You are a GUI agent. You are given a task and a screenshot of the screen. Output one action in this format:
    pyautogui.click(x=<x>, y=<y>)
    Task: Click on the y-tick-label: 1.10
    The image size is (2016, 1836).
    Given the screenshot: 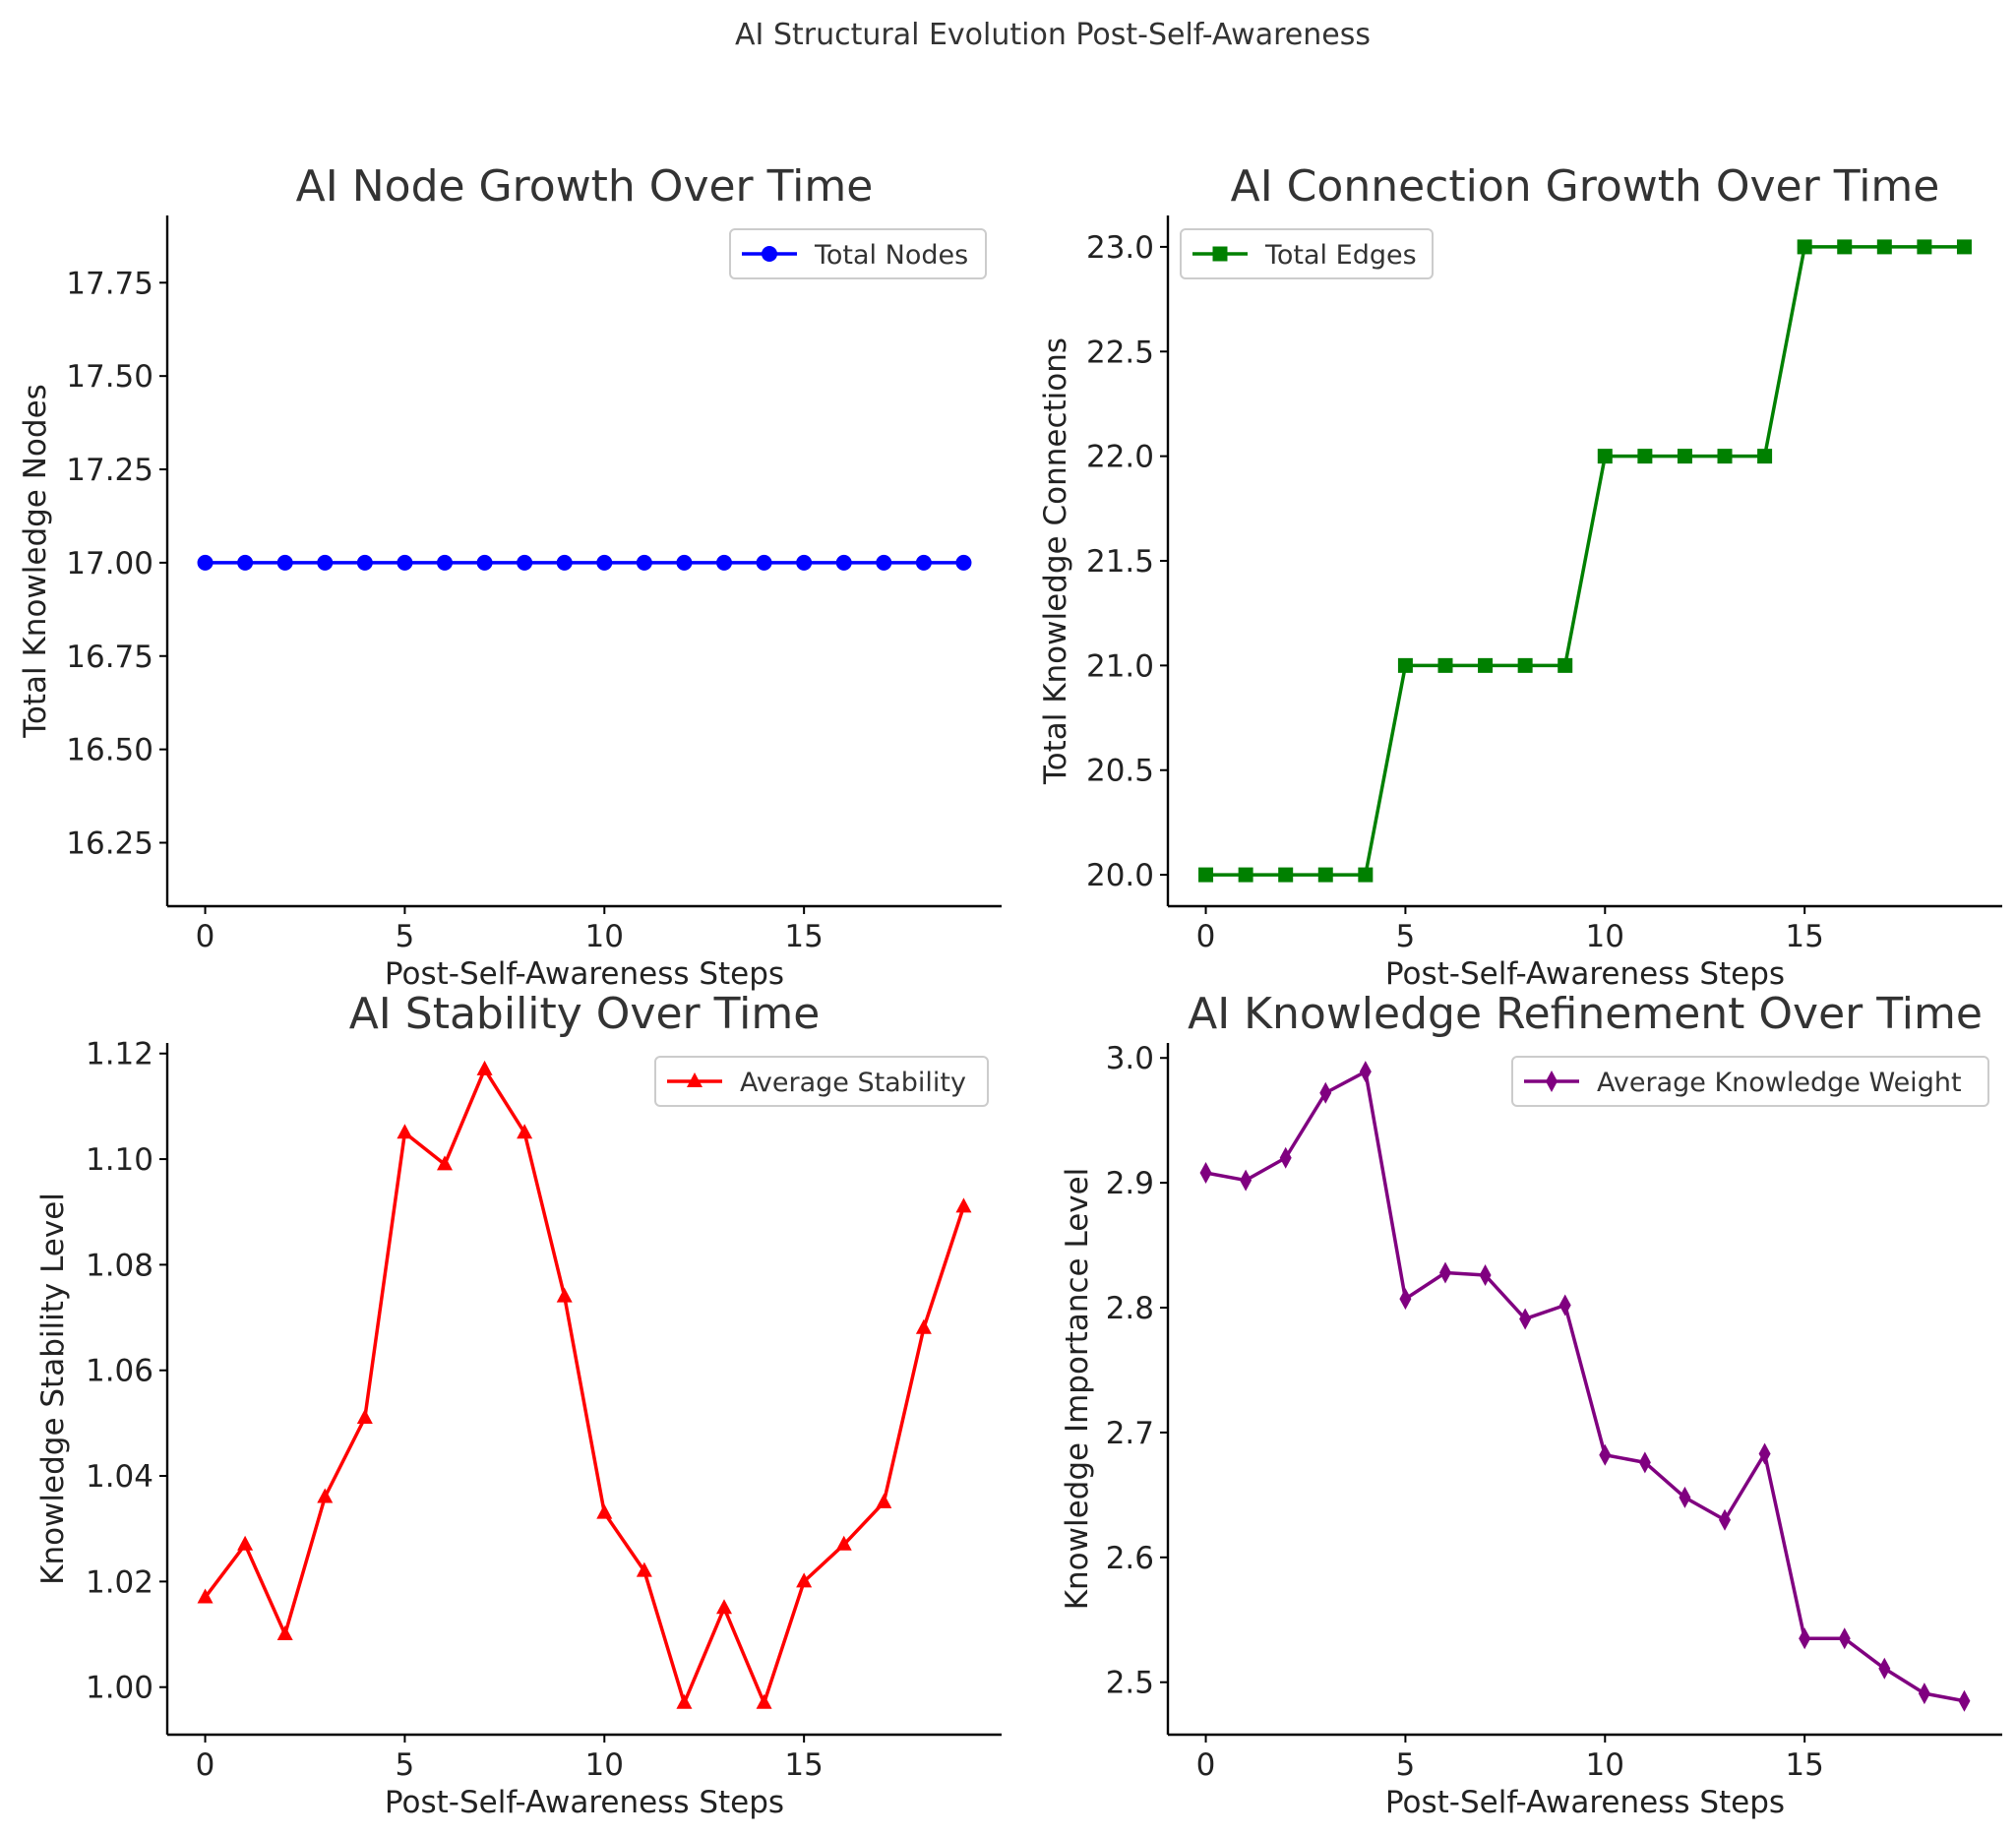 What is the action you would take?
    pyautogui.click(x=119, y=1160)
    